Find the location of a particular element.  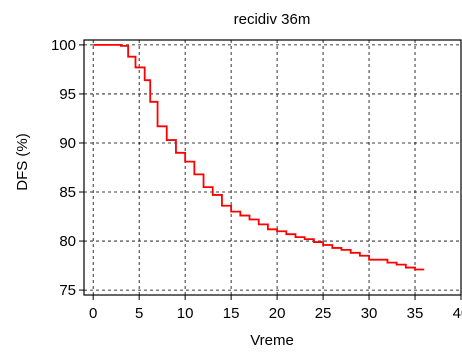

x-tick-label: 0 is located at coordinates (93, 313).